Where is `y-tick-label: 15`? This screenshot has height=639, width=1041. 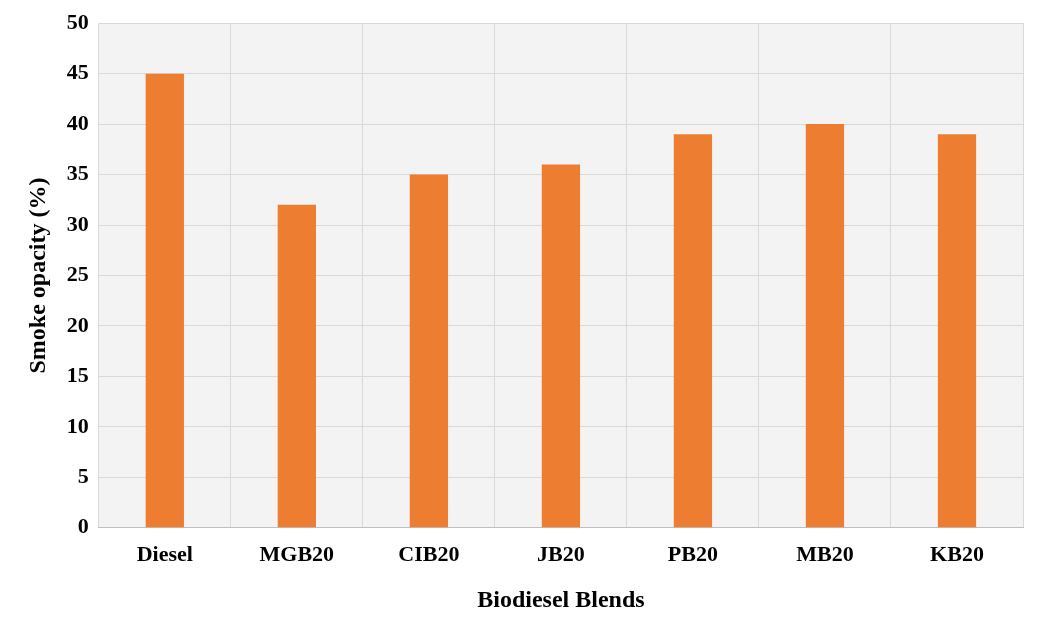 y-tick-label: 15 is located at coordinates (77, 375).